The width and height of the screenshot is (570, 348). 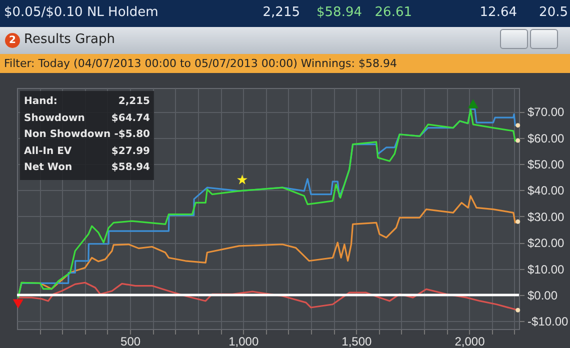 I want to click on y-tick-label: $30.00, so click(x=546, y=217).